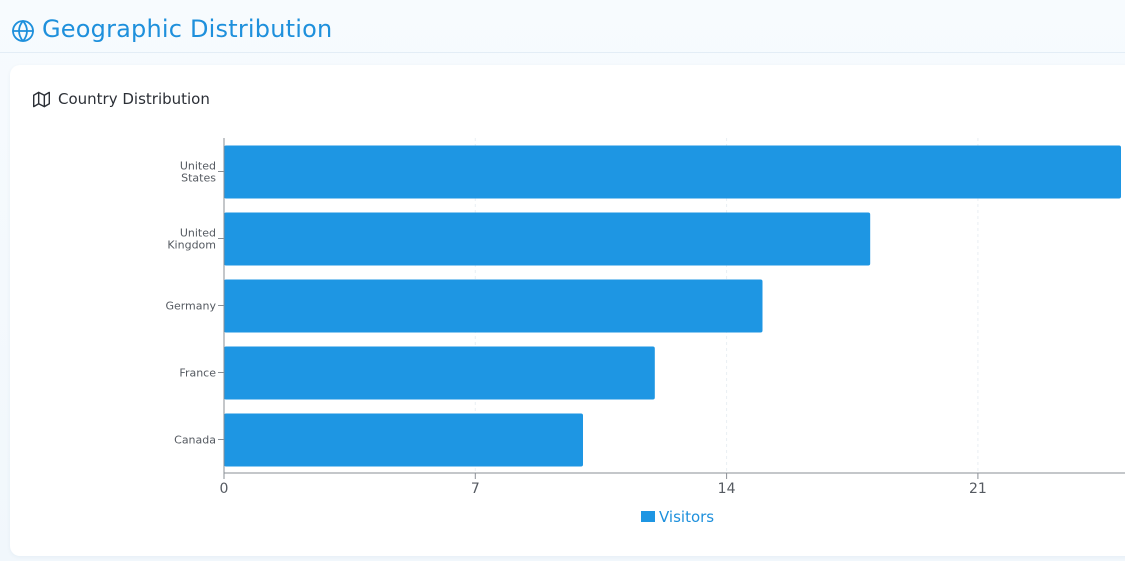  Describe the element at coordinates (134, 99) in the screenshot. I see `card-title: Country Distribution` at that location.